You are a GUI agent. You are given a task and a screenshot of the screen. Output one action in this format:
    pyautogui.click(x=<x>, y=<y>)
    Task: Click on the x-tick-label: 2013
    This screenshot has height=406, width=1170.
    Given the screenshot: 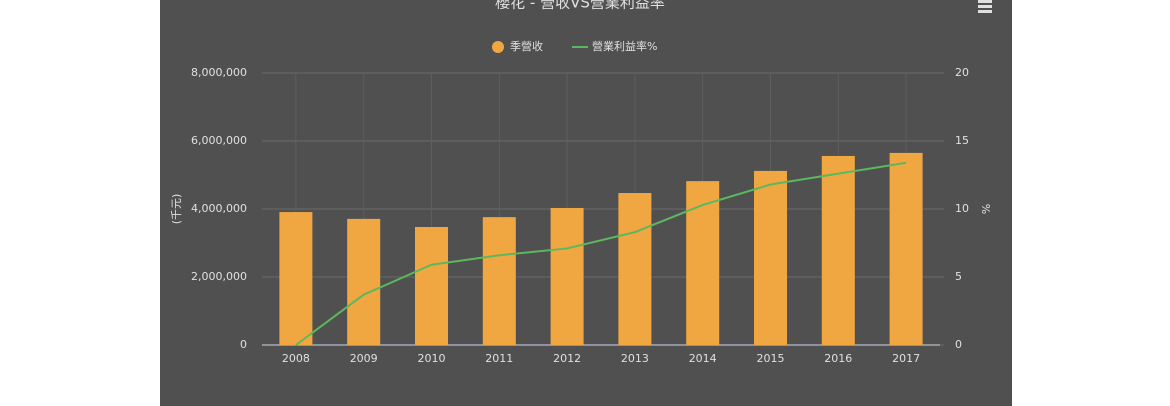 What is the action you would take?
    pyautogui.click(x=635, y=358)
    